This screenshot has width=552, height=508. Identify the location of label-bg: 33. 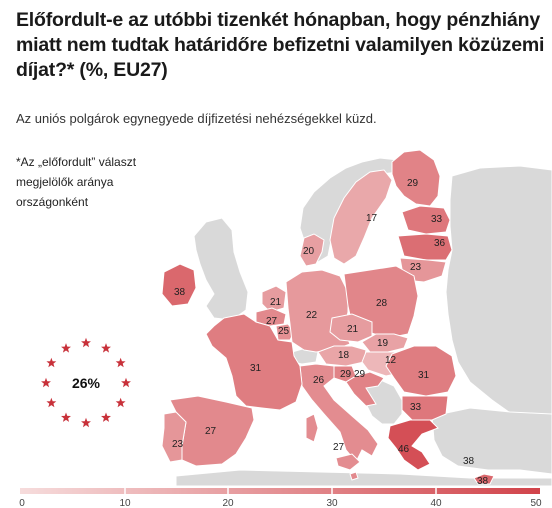
(416, 407).